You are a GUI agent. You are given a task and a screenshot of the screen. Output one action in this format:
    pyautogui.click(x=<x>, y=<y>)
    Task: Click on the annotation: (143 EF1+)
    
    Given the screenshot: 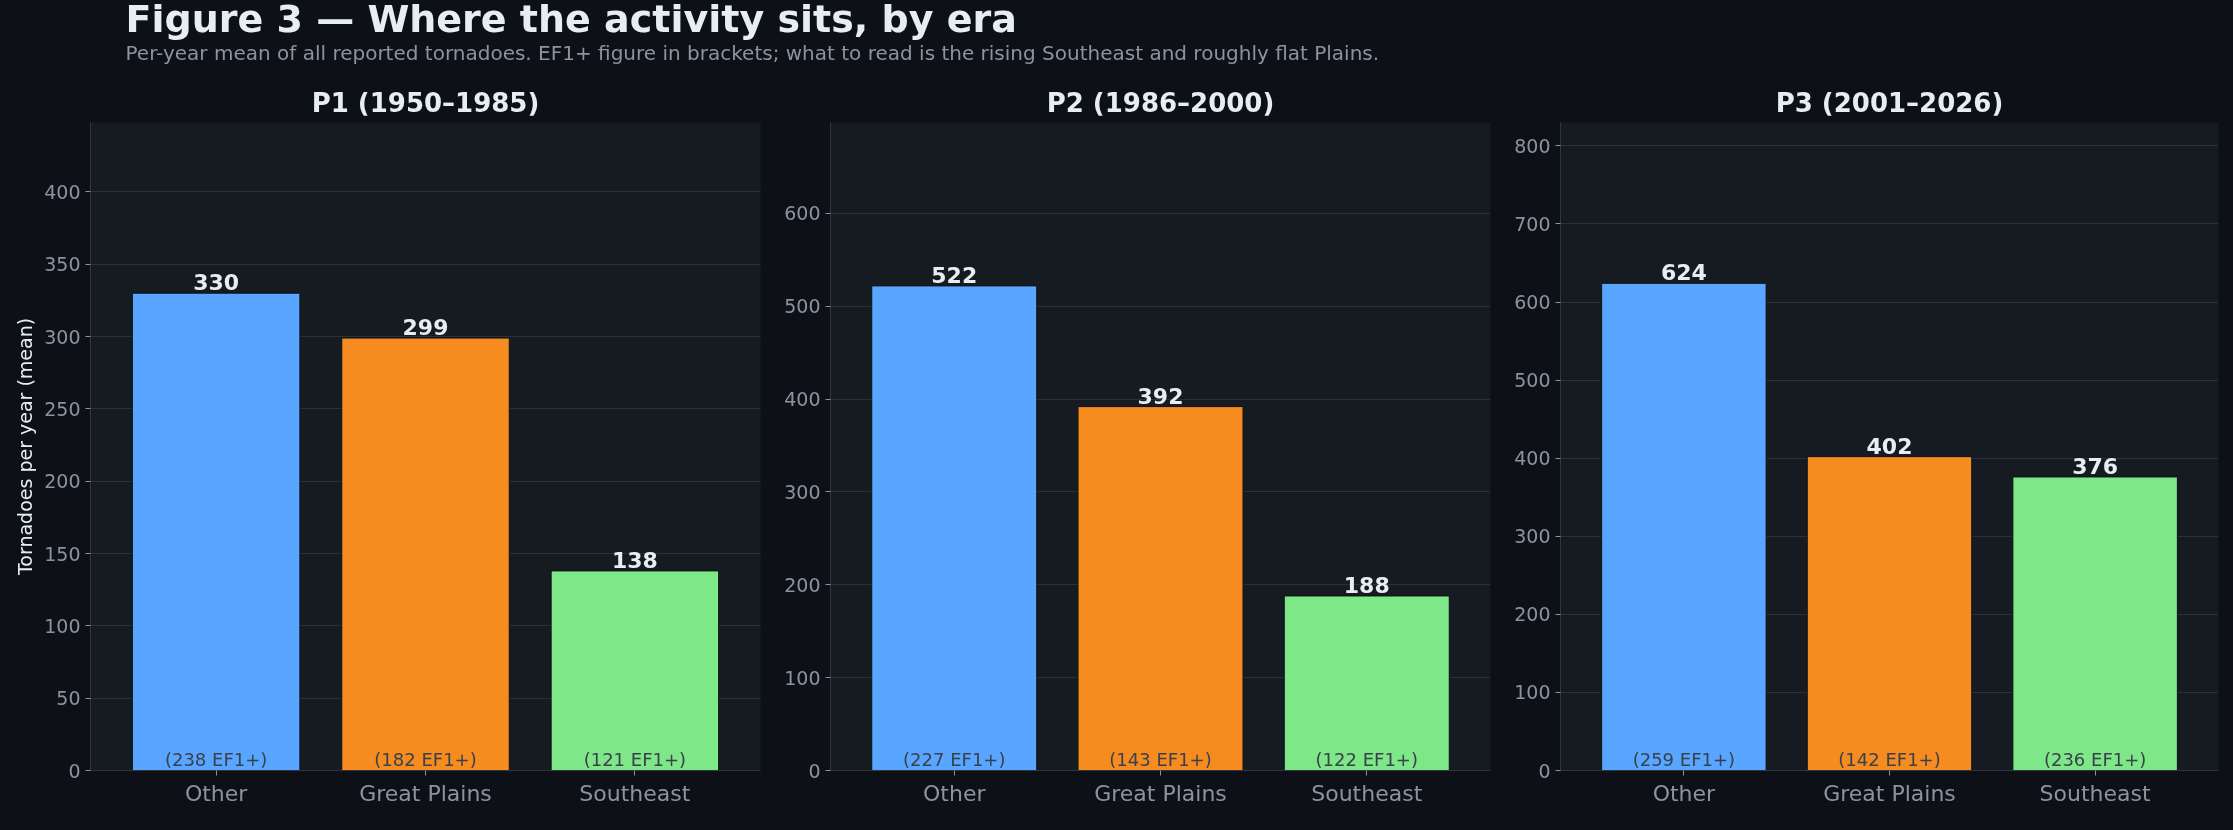 What is the action you would take?
    pyautogui.click(x=1160, y=759)
    